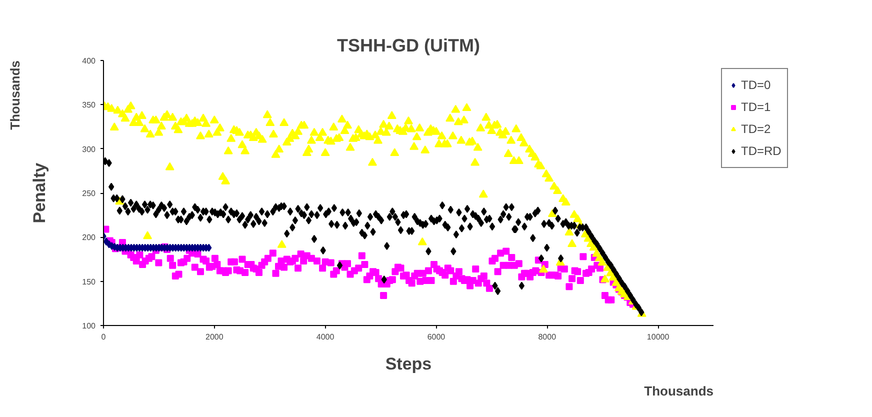  What do you see at coordinates (756, 107) in the screenshot?
I see `legend-label: TD=1` at bounding box center [756, 107].